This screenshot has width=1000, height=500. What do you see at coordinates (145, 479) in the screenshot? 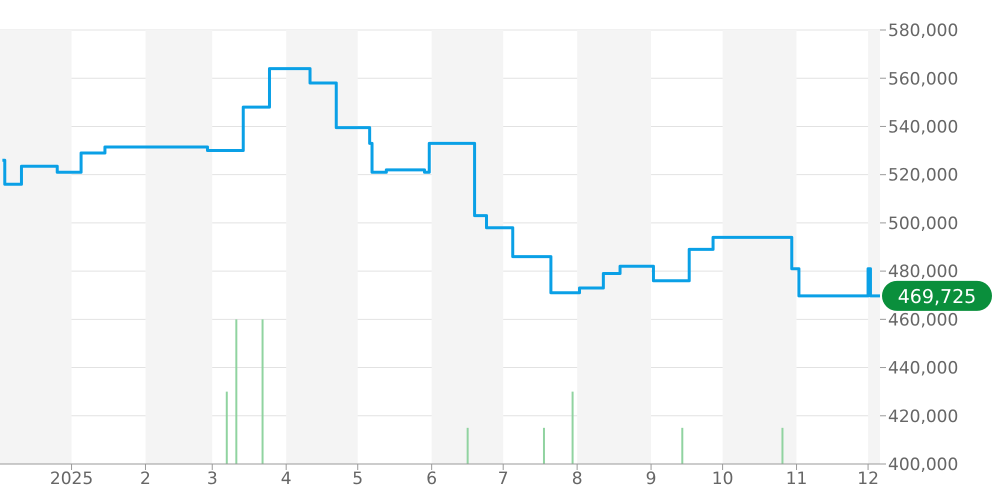
I see `x-tick-label: 2` at bounding box center [145, 479].